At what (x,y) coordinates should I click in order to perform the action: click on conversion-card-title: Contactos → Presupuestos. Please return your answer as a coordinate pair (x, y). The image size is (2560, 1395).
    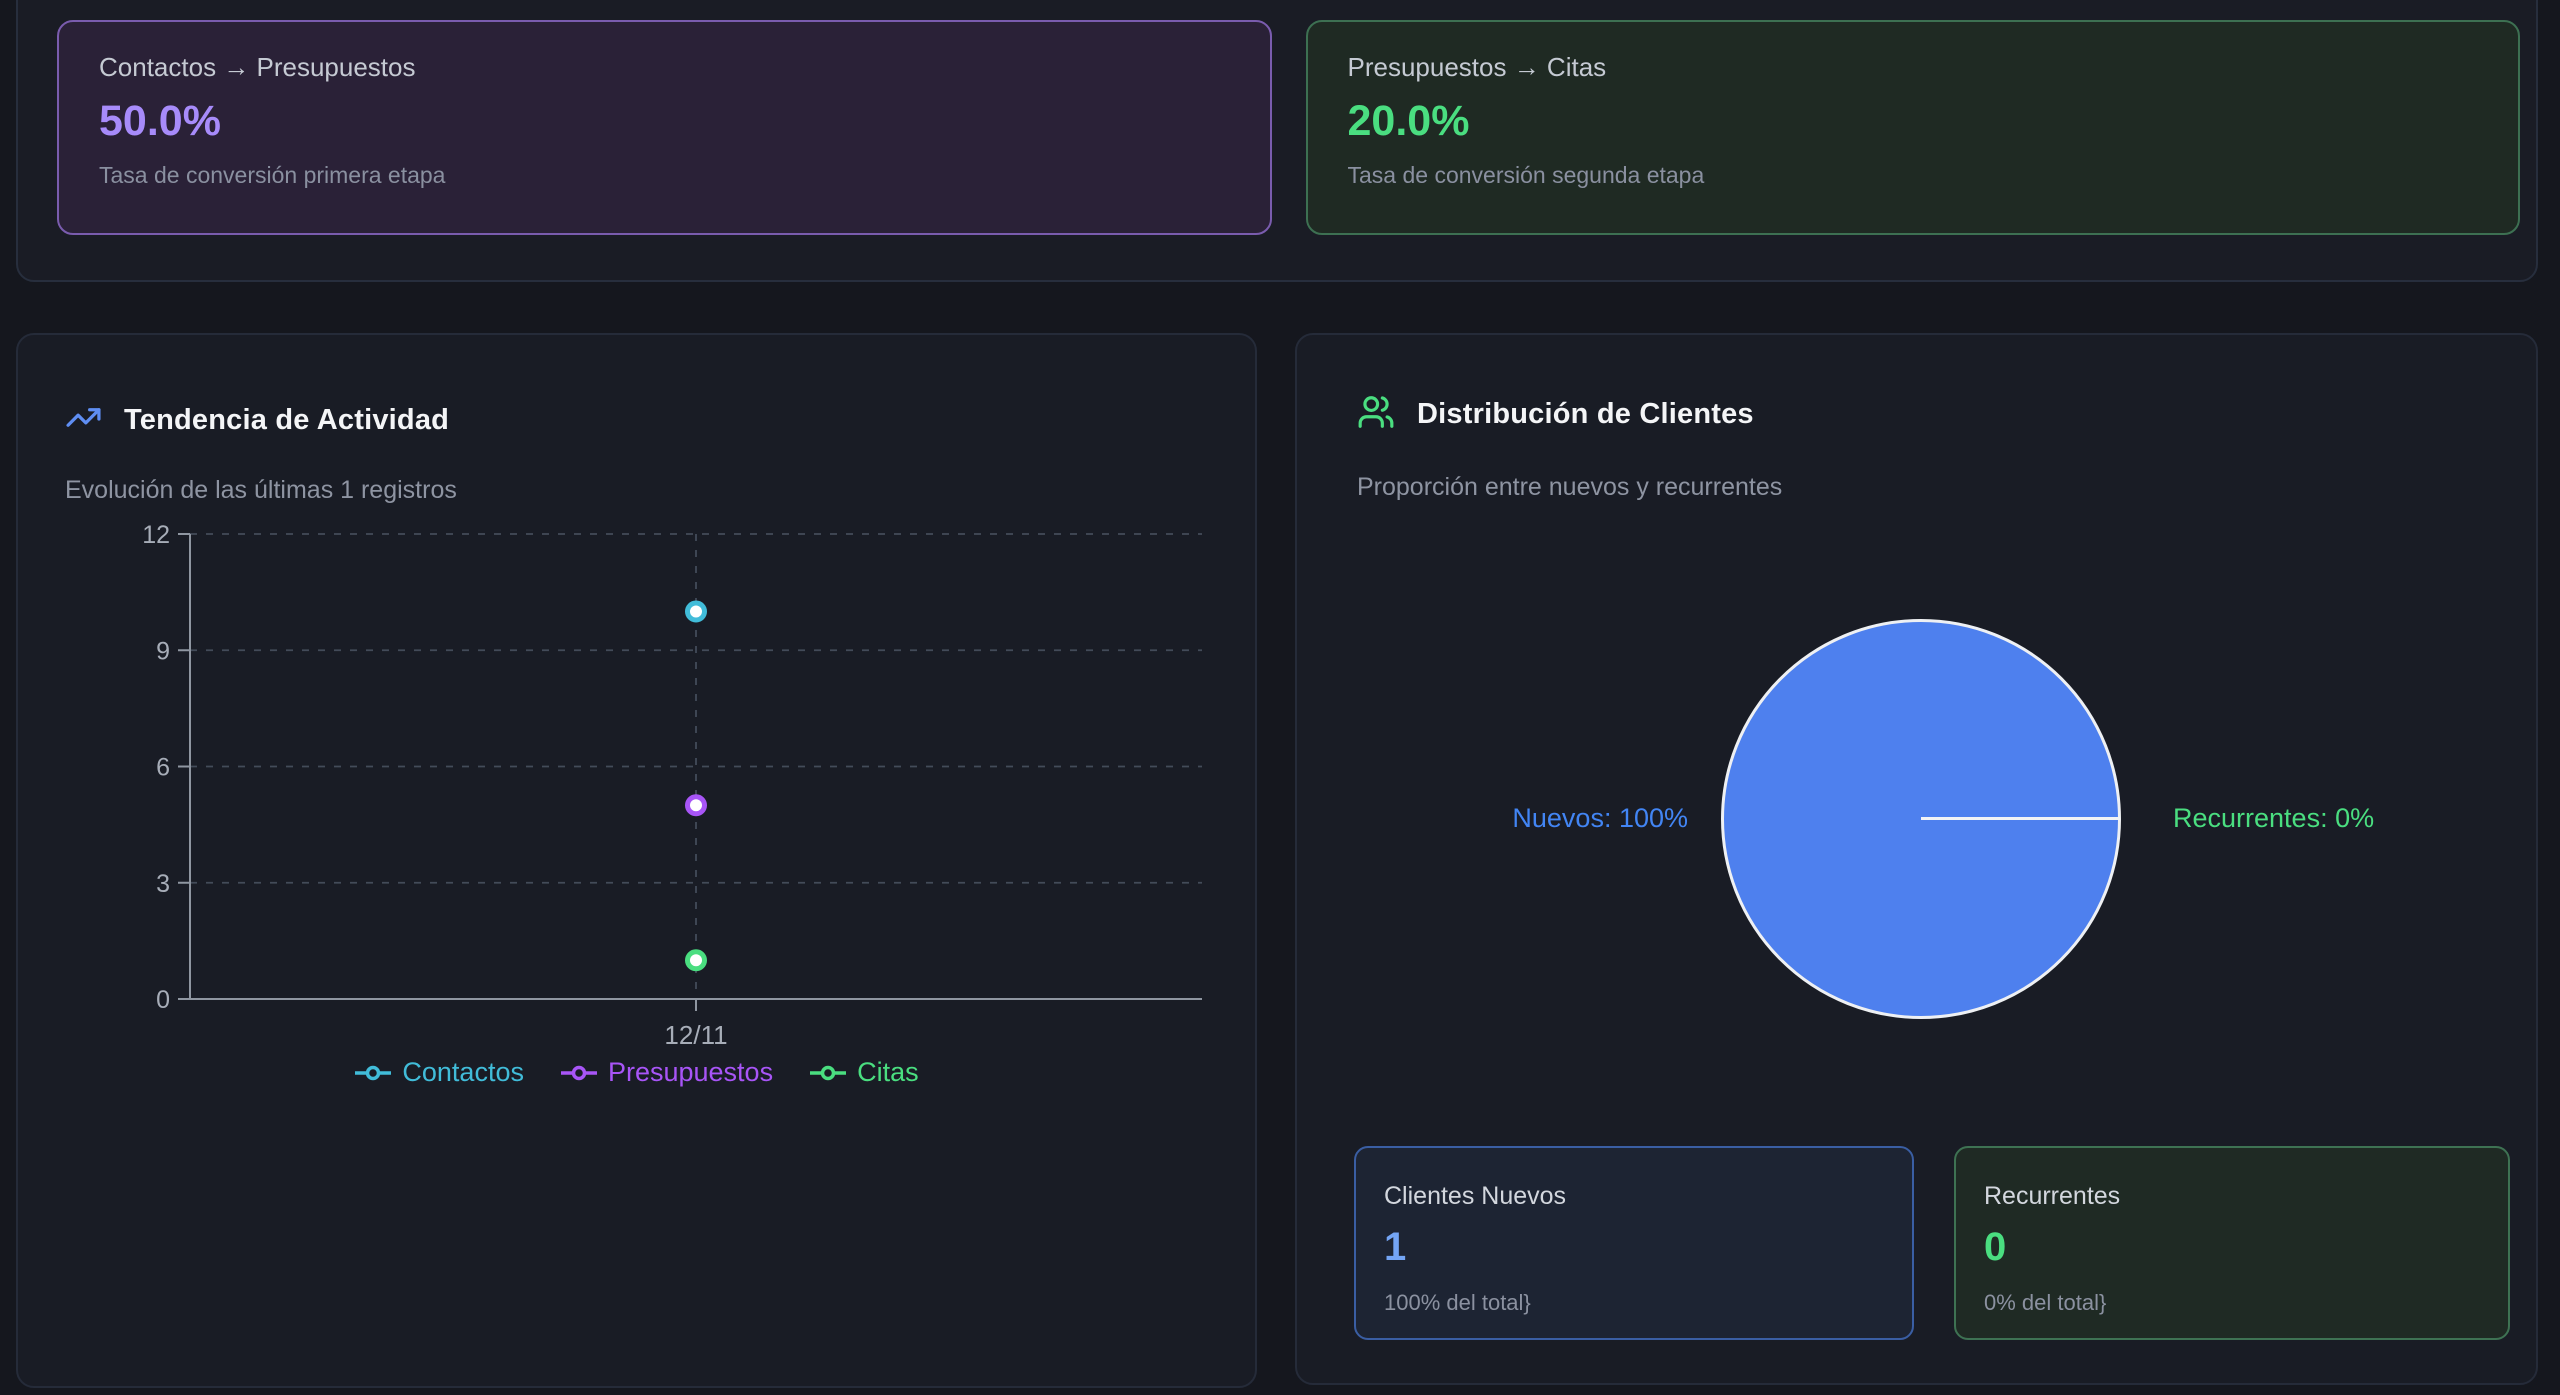
    Looking at the image, I should click on (257, 67).